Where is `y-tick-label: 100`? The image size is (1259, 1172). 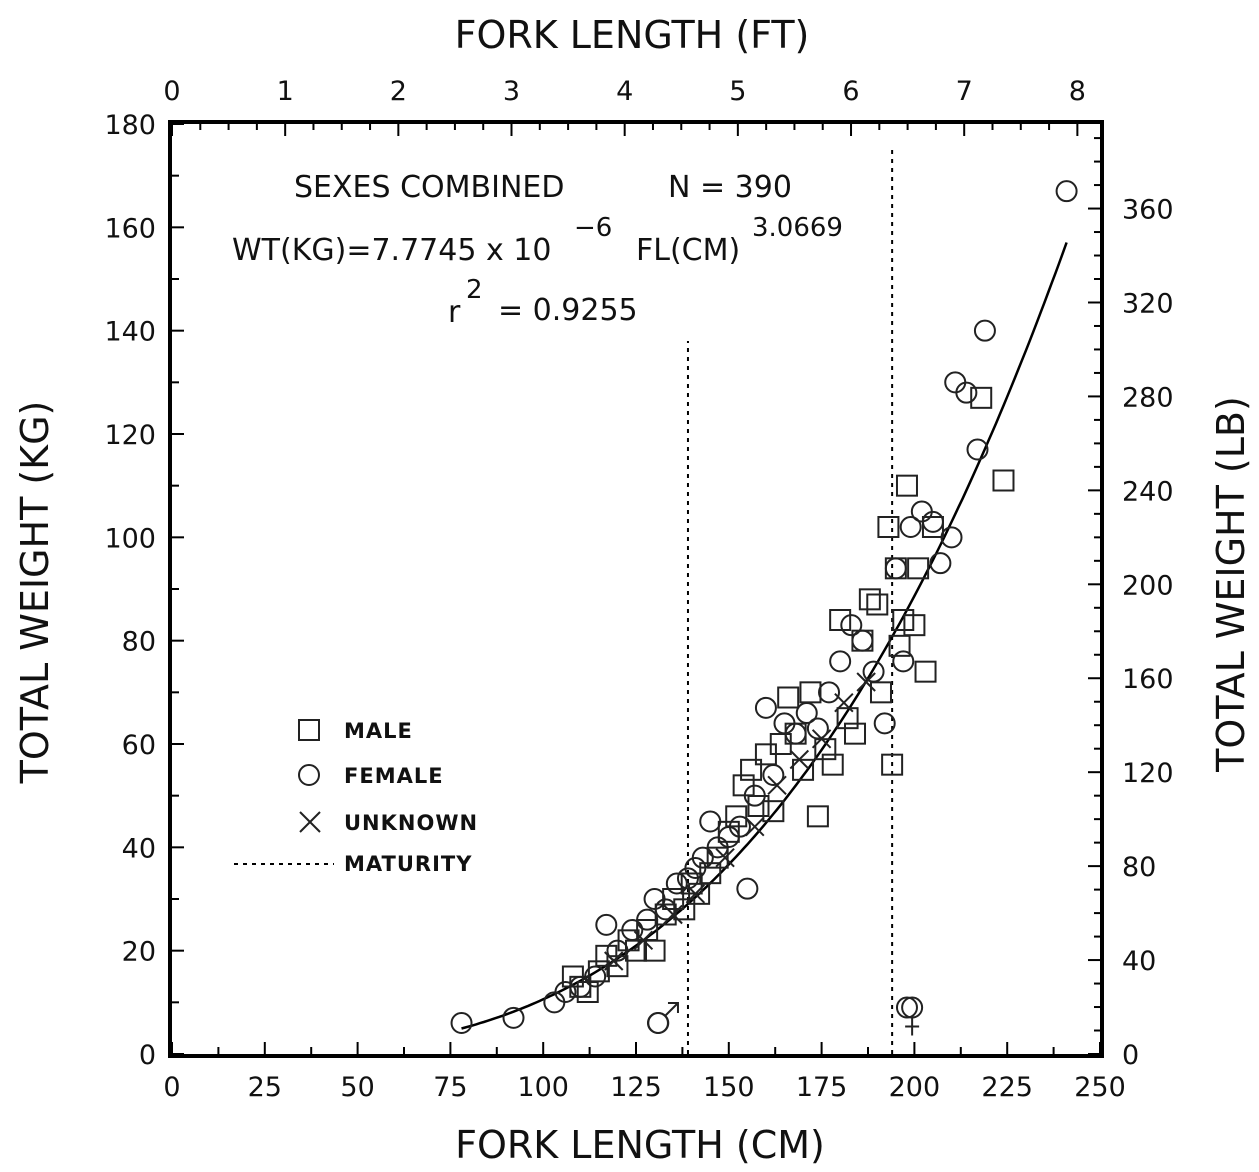
y-tick-label: 100 is located at coordinates (130, 538).